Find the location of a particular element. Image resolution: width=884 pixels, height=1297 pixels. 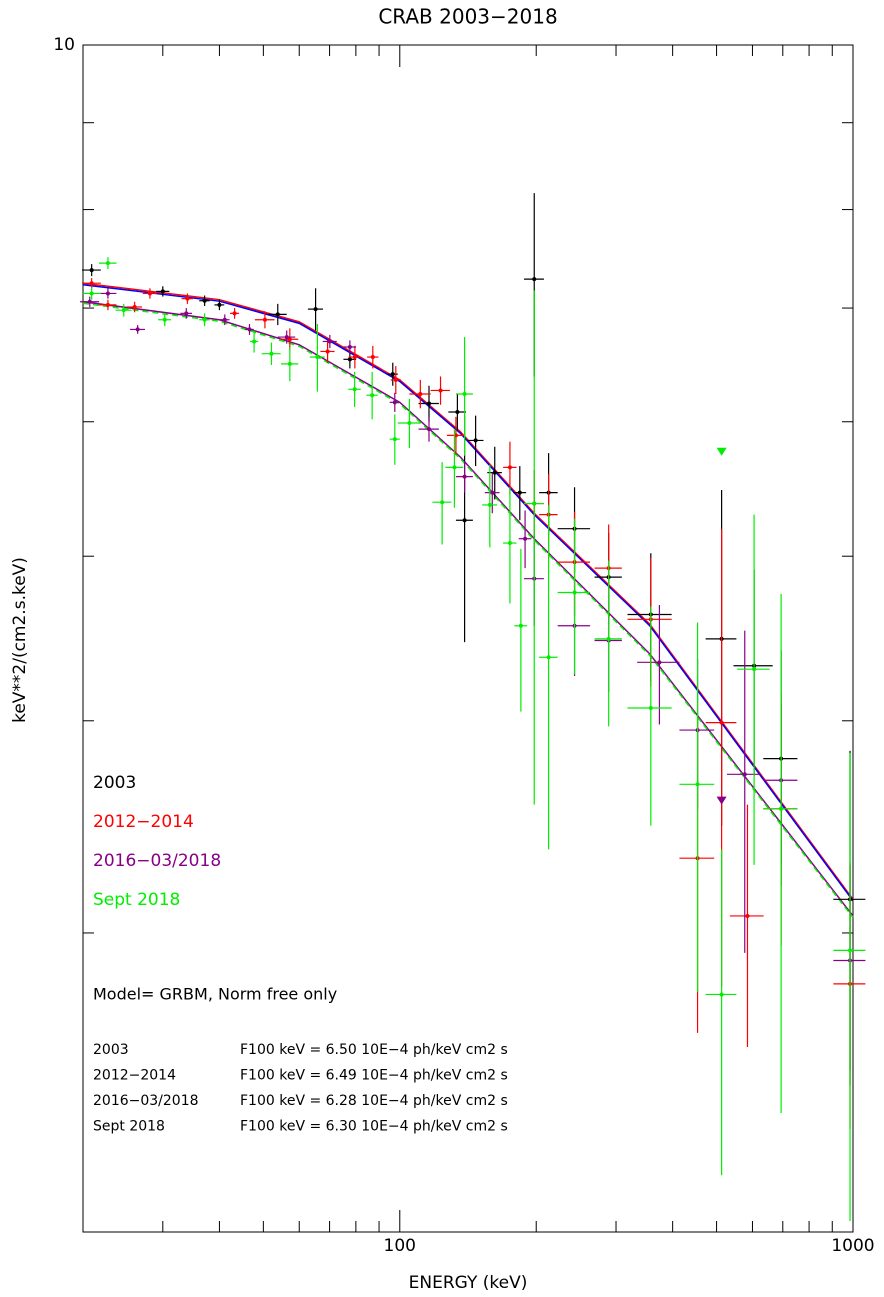

flux-label: 2016−03/2018 is located at coordinates (146, 1101).